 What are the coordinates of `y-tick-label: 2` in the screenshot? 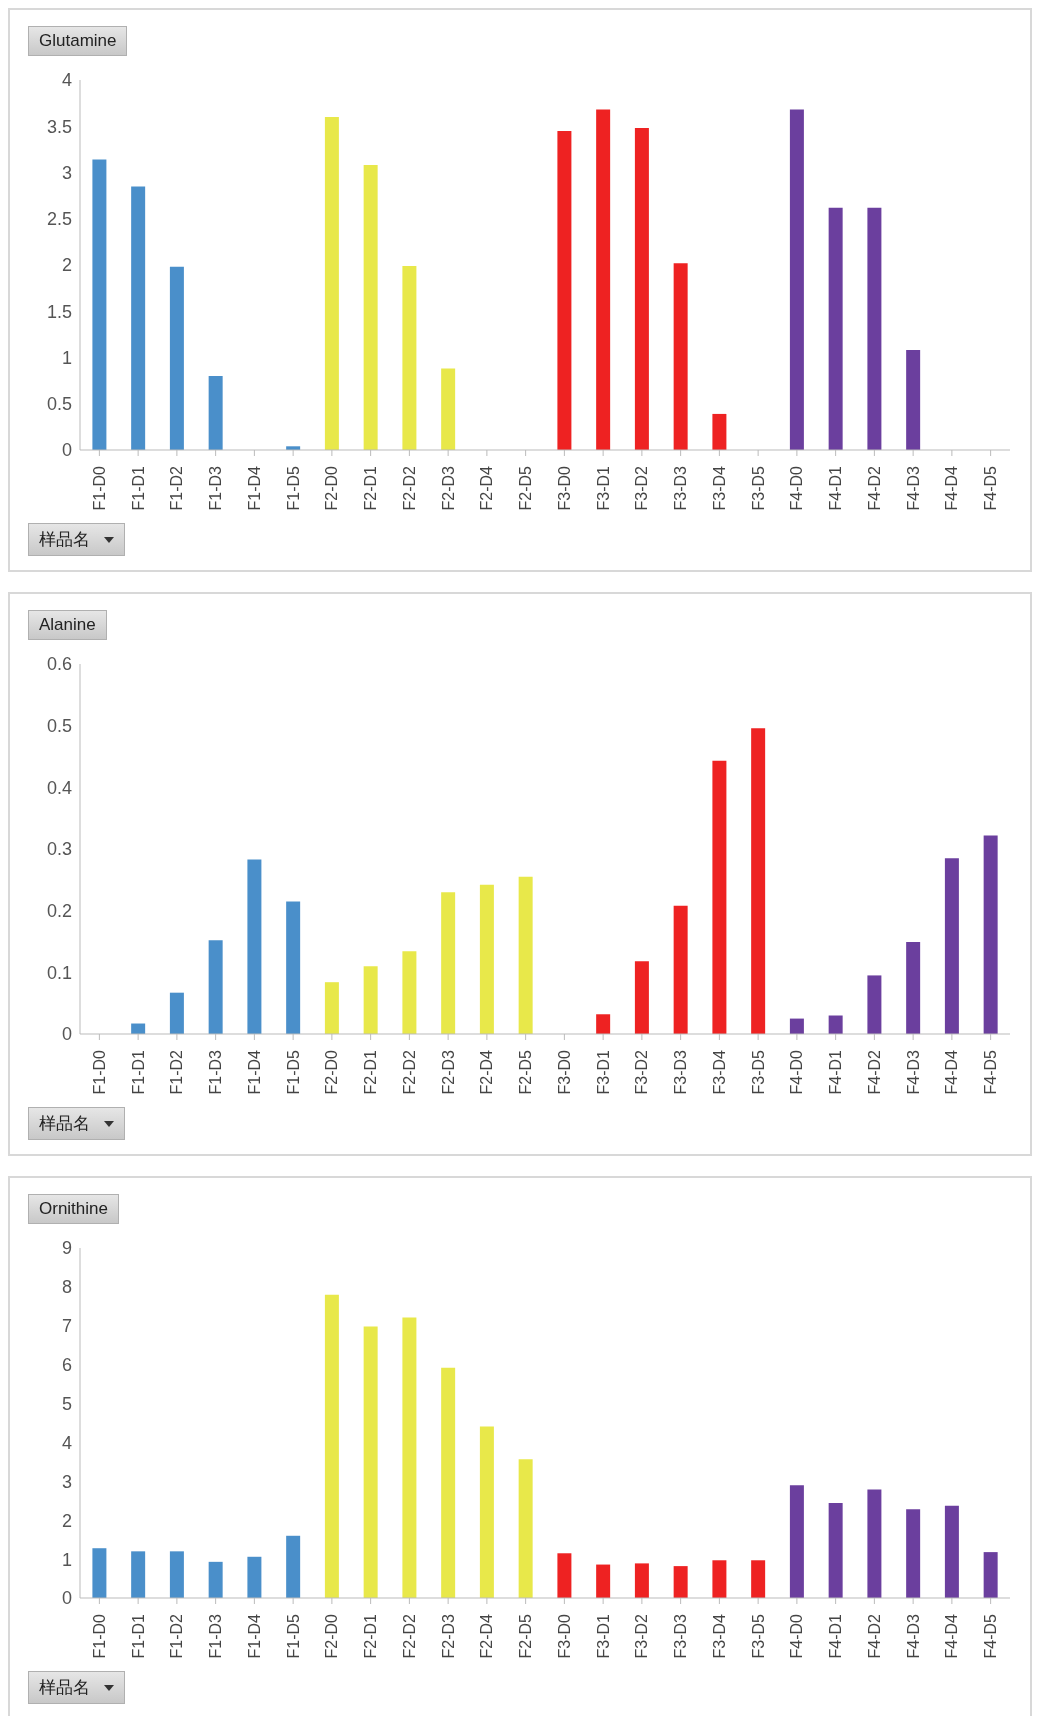 It's located at (66, 1520).